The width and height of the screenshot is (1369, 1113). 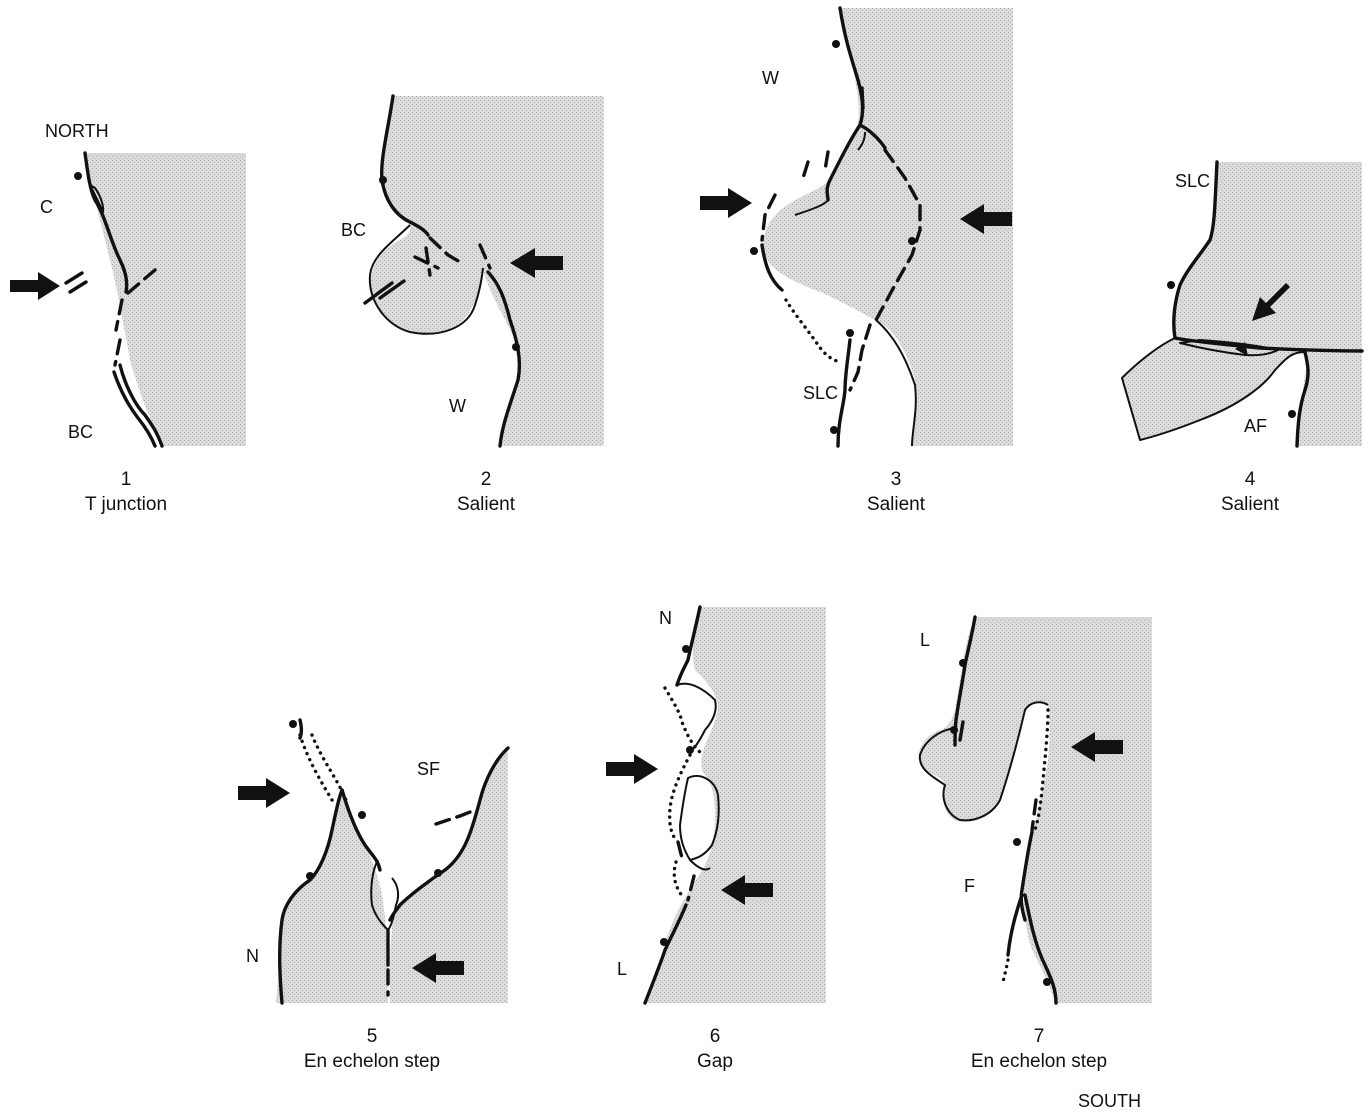 What do you see at coordinates (486, 479) in the screenshot?
I see `panel-number: 2` at bounding box center [486, 479].